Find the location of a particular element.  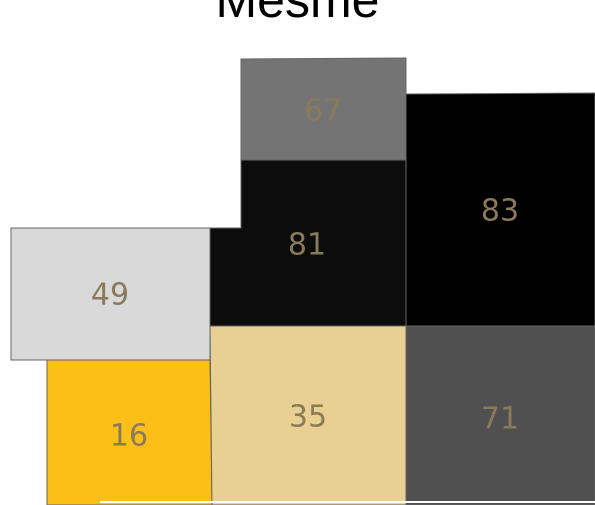

region-16-shape is located at coordinates (129, 432).